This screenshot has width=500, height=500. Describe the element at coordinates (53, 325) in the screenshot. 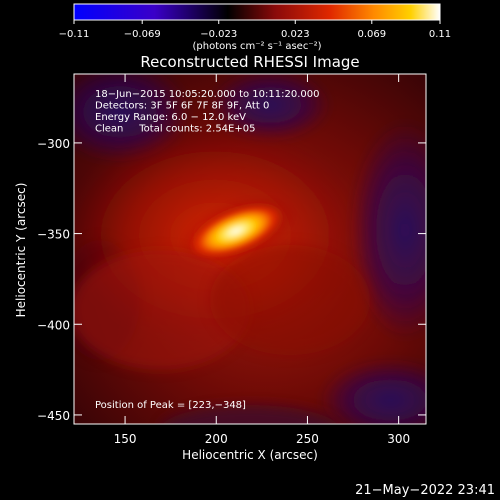

I see `y-tick-label: −400` at that location.